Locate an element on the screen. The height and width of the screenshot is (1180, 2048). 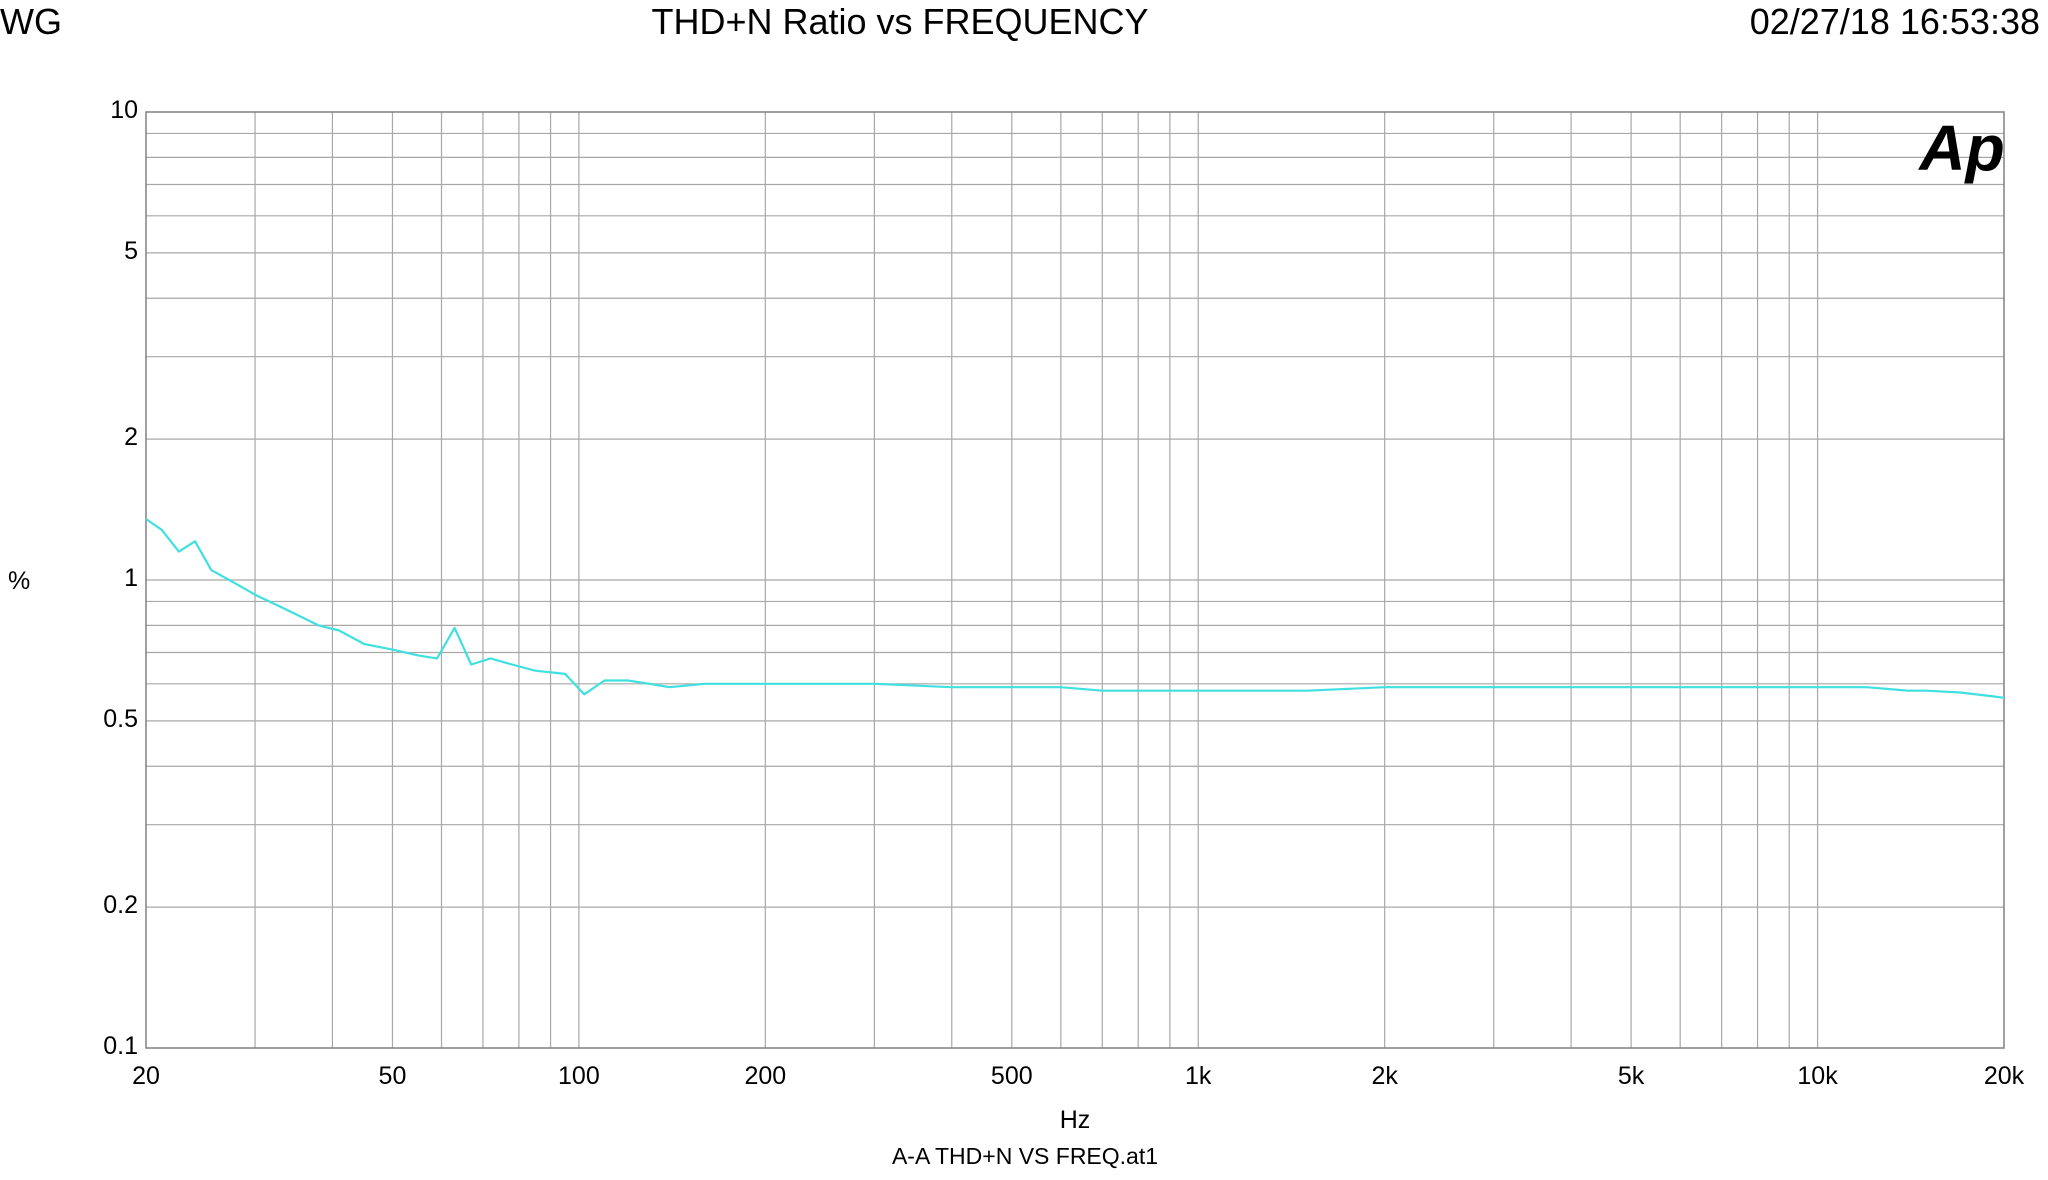
x-axis-label: Hz is located at coordinates (1075, 1120).